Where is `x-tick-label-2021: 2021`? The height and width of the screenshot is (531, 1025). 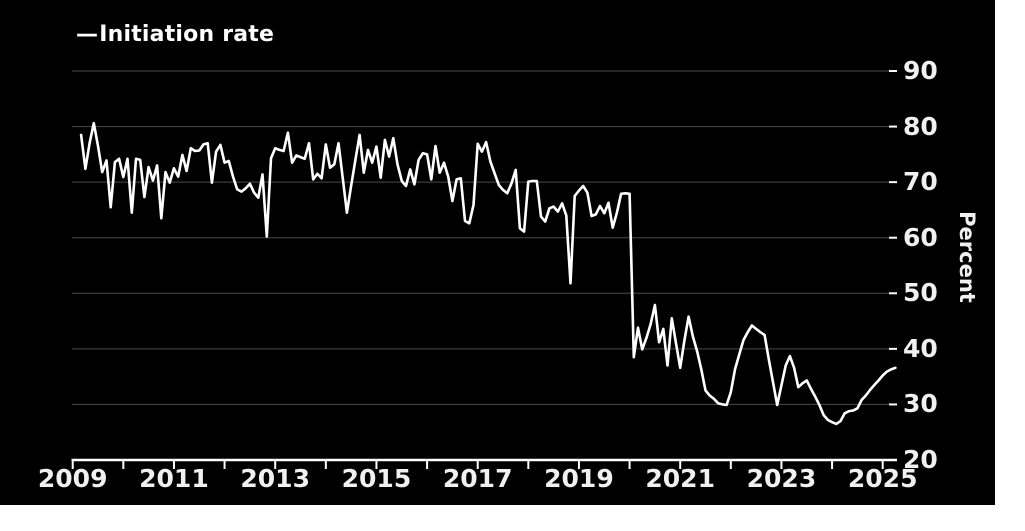
x-tick-label-2021: 2021 is located at coordinates (680, 478).